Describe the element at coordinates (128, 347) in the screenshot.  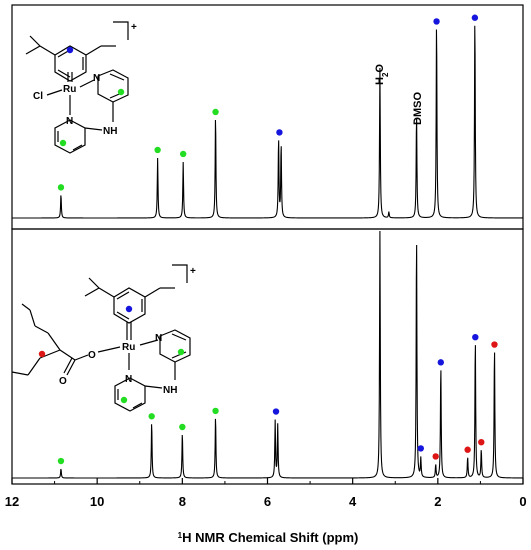
I see `bottom-ru-label: Ru` at that location.